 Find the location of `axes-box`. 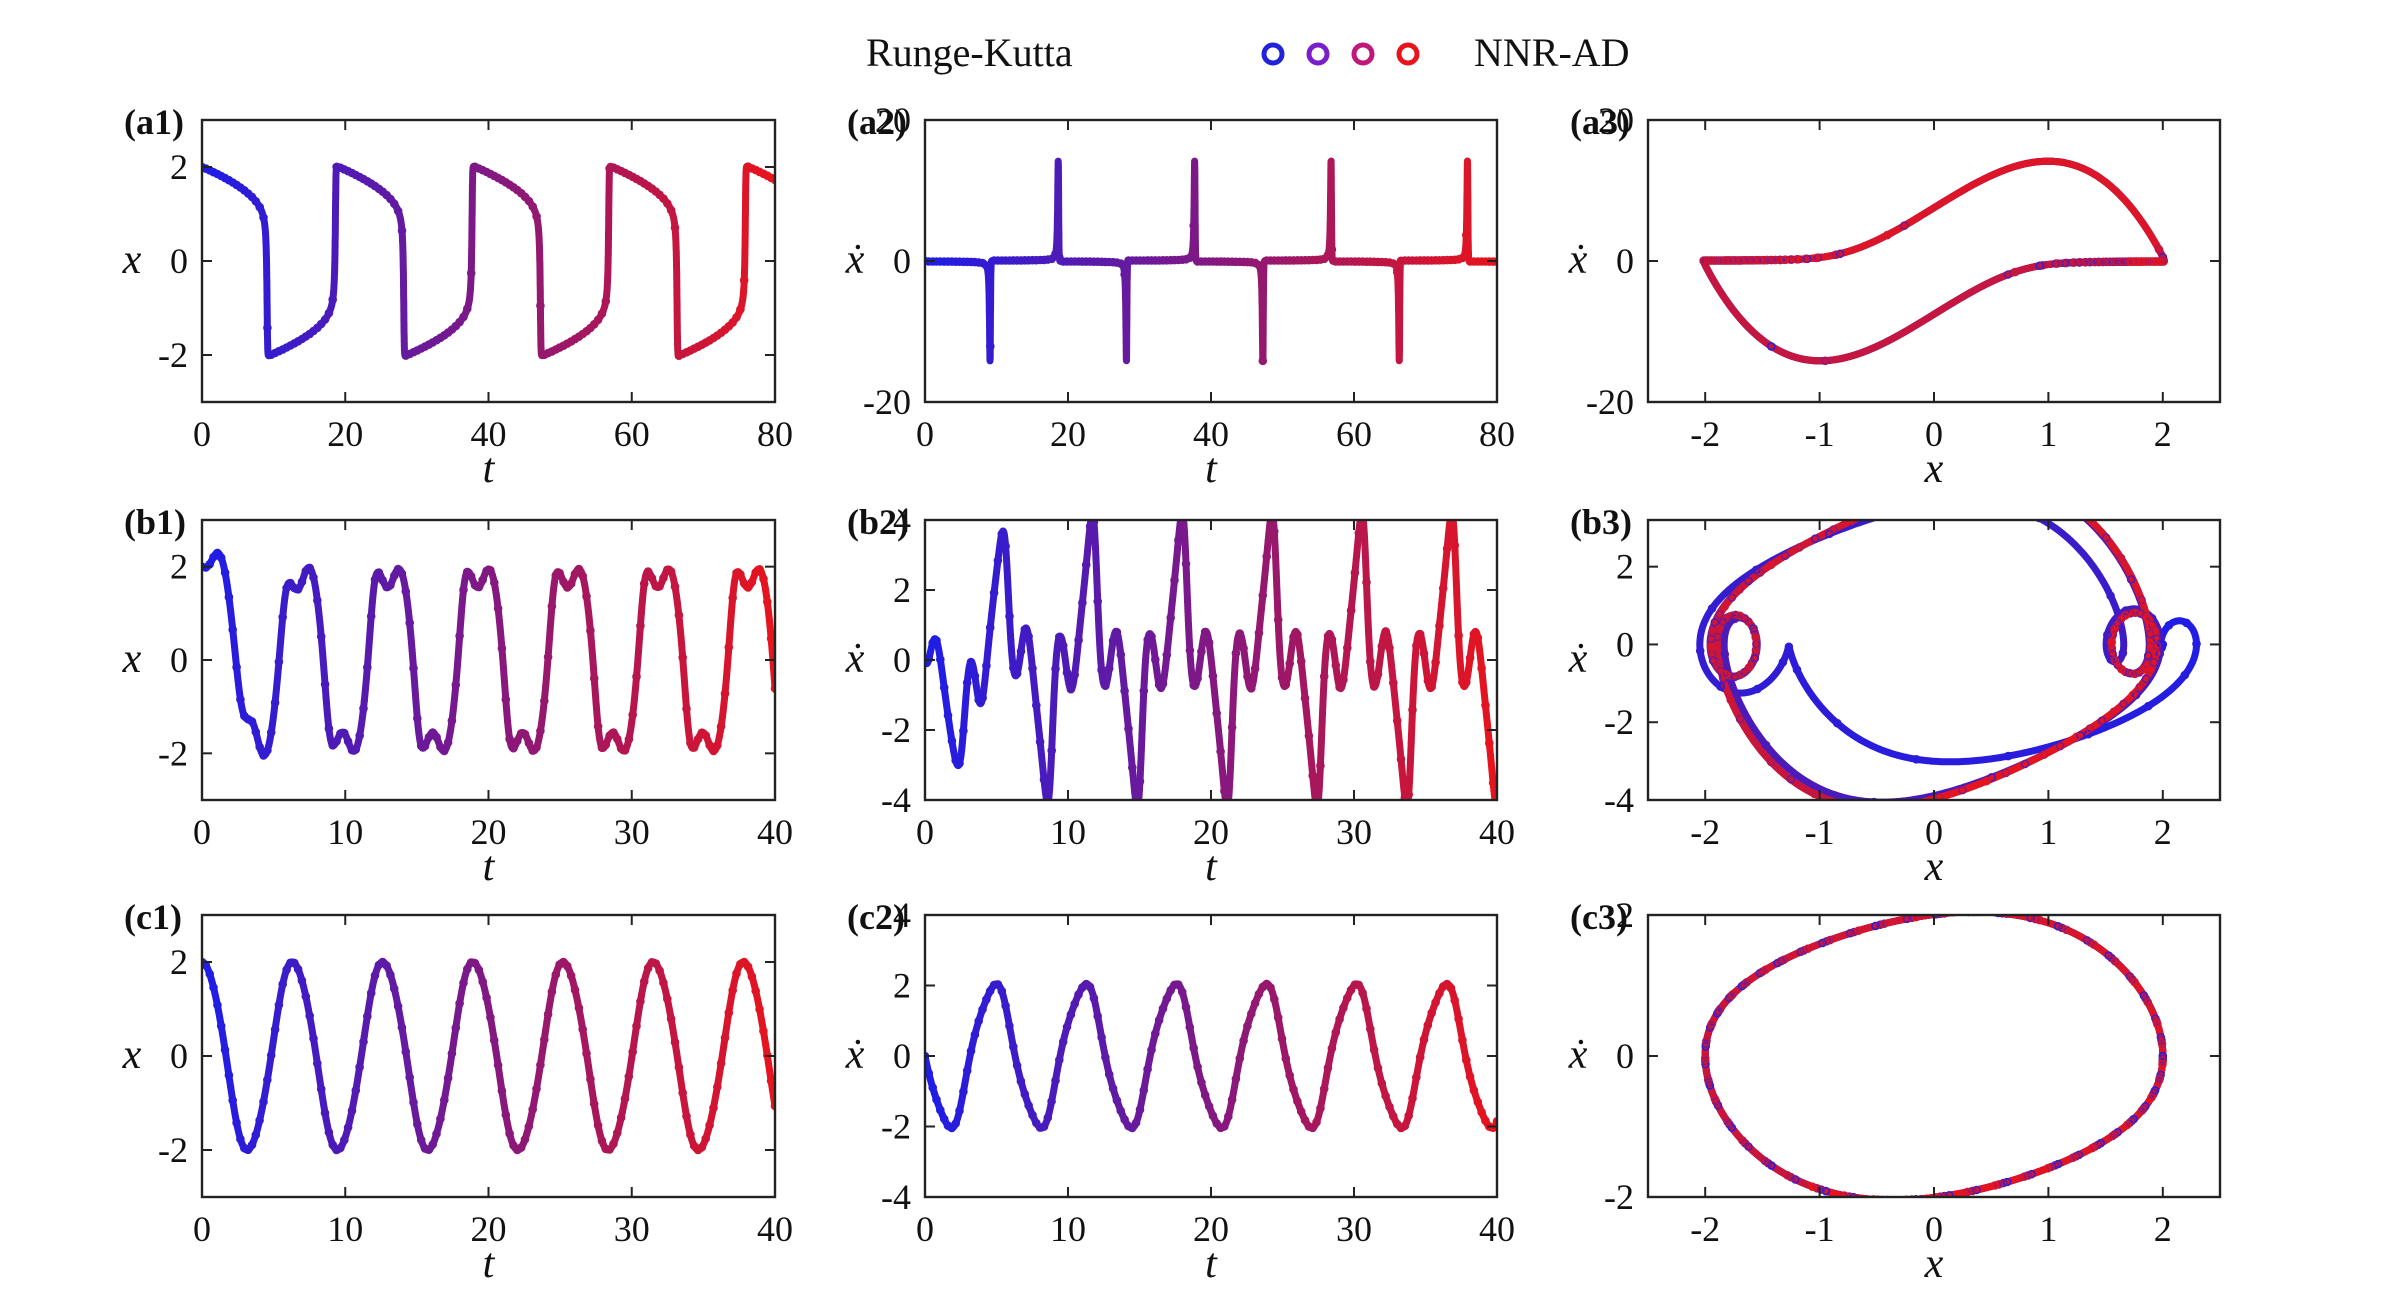

axes-box is located at coordinates (488, 1056).